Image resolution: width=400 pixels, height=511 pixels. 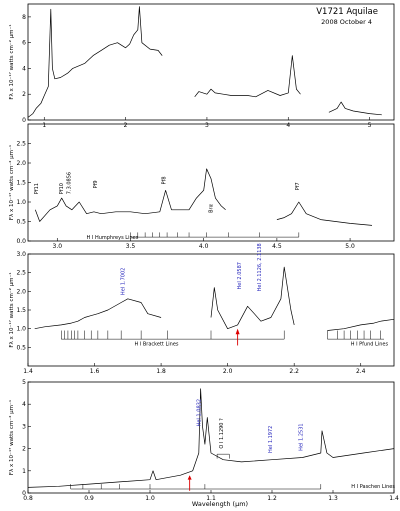 I want to click on overview-xtick-label: 1, so click(x=44, y=125).